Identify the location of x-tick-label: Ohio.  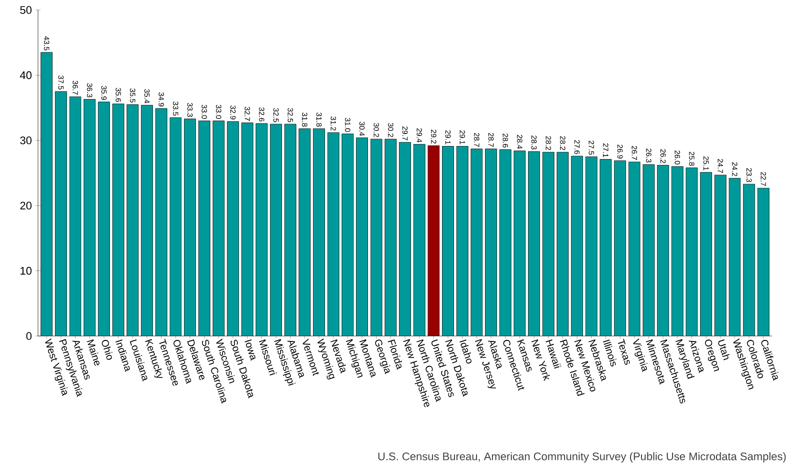
(107, 350).